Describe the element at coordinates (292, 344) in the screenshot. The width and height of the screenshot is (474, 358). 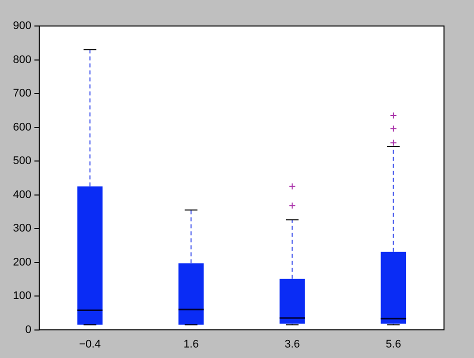
I see `x-tick-label: 3.6` at that location.